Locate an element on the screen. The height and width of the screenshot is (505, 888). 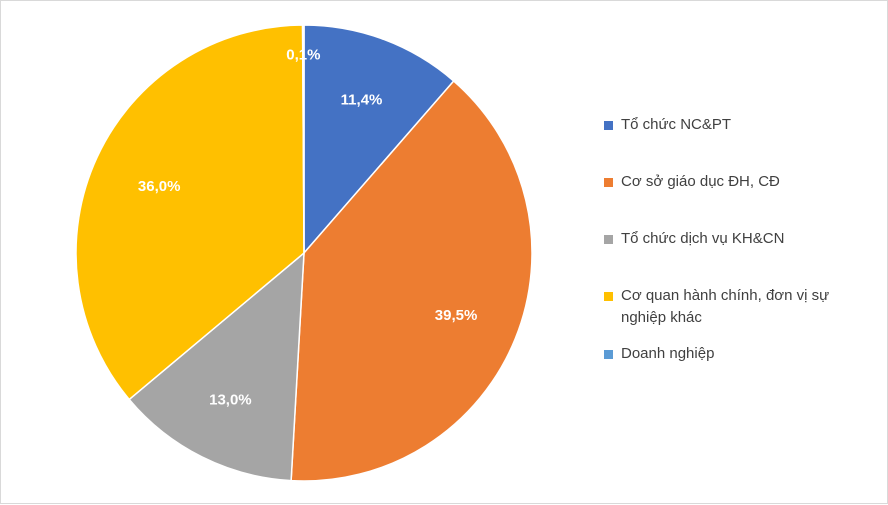
legend-item-doanh-nghiep: Doanh nghiệp is located at coordinates (739, 354).